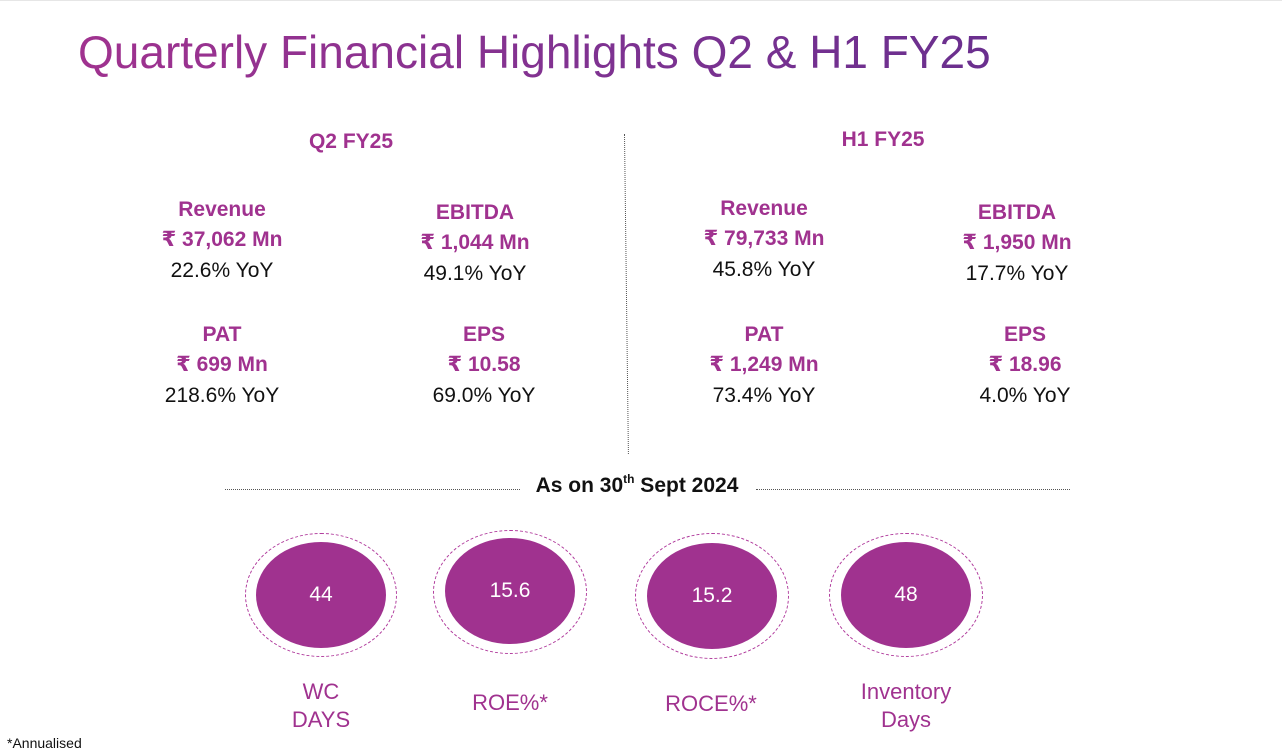 The height and width of the screenshot is (755, 1282). I want to click on metric-yoy: 69.0% YoY, so click(484, 395).